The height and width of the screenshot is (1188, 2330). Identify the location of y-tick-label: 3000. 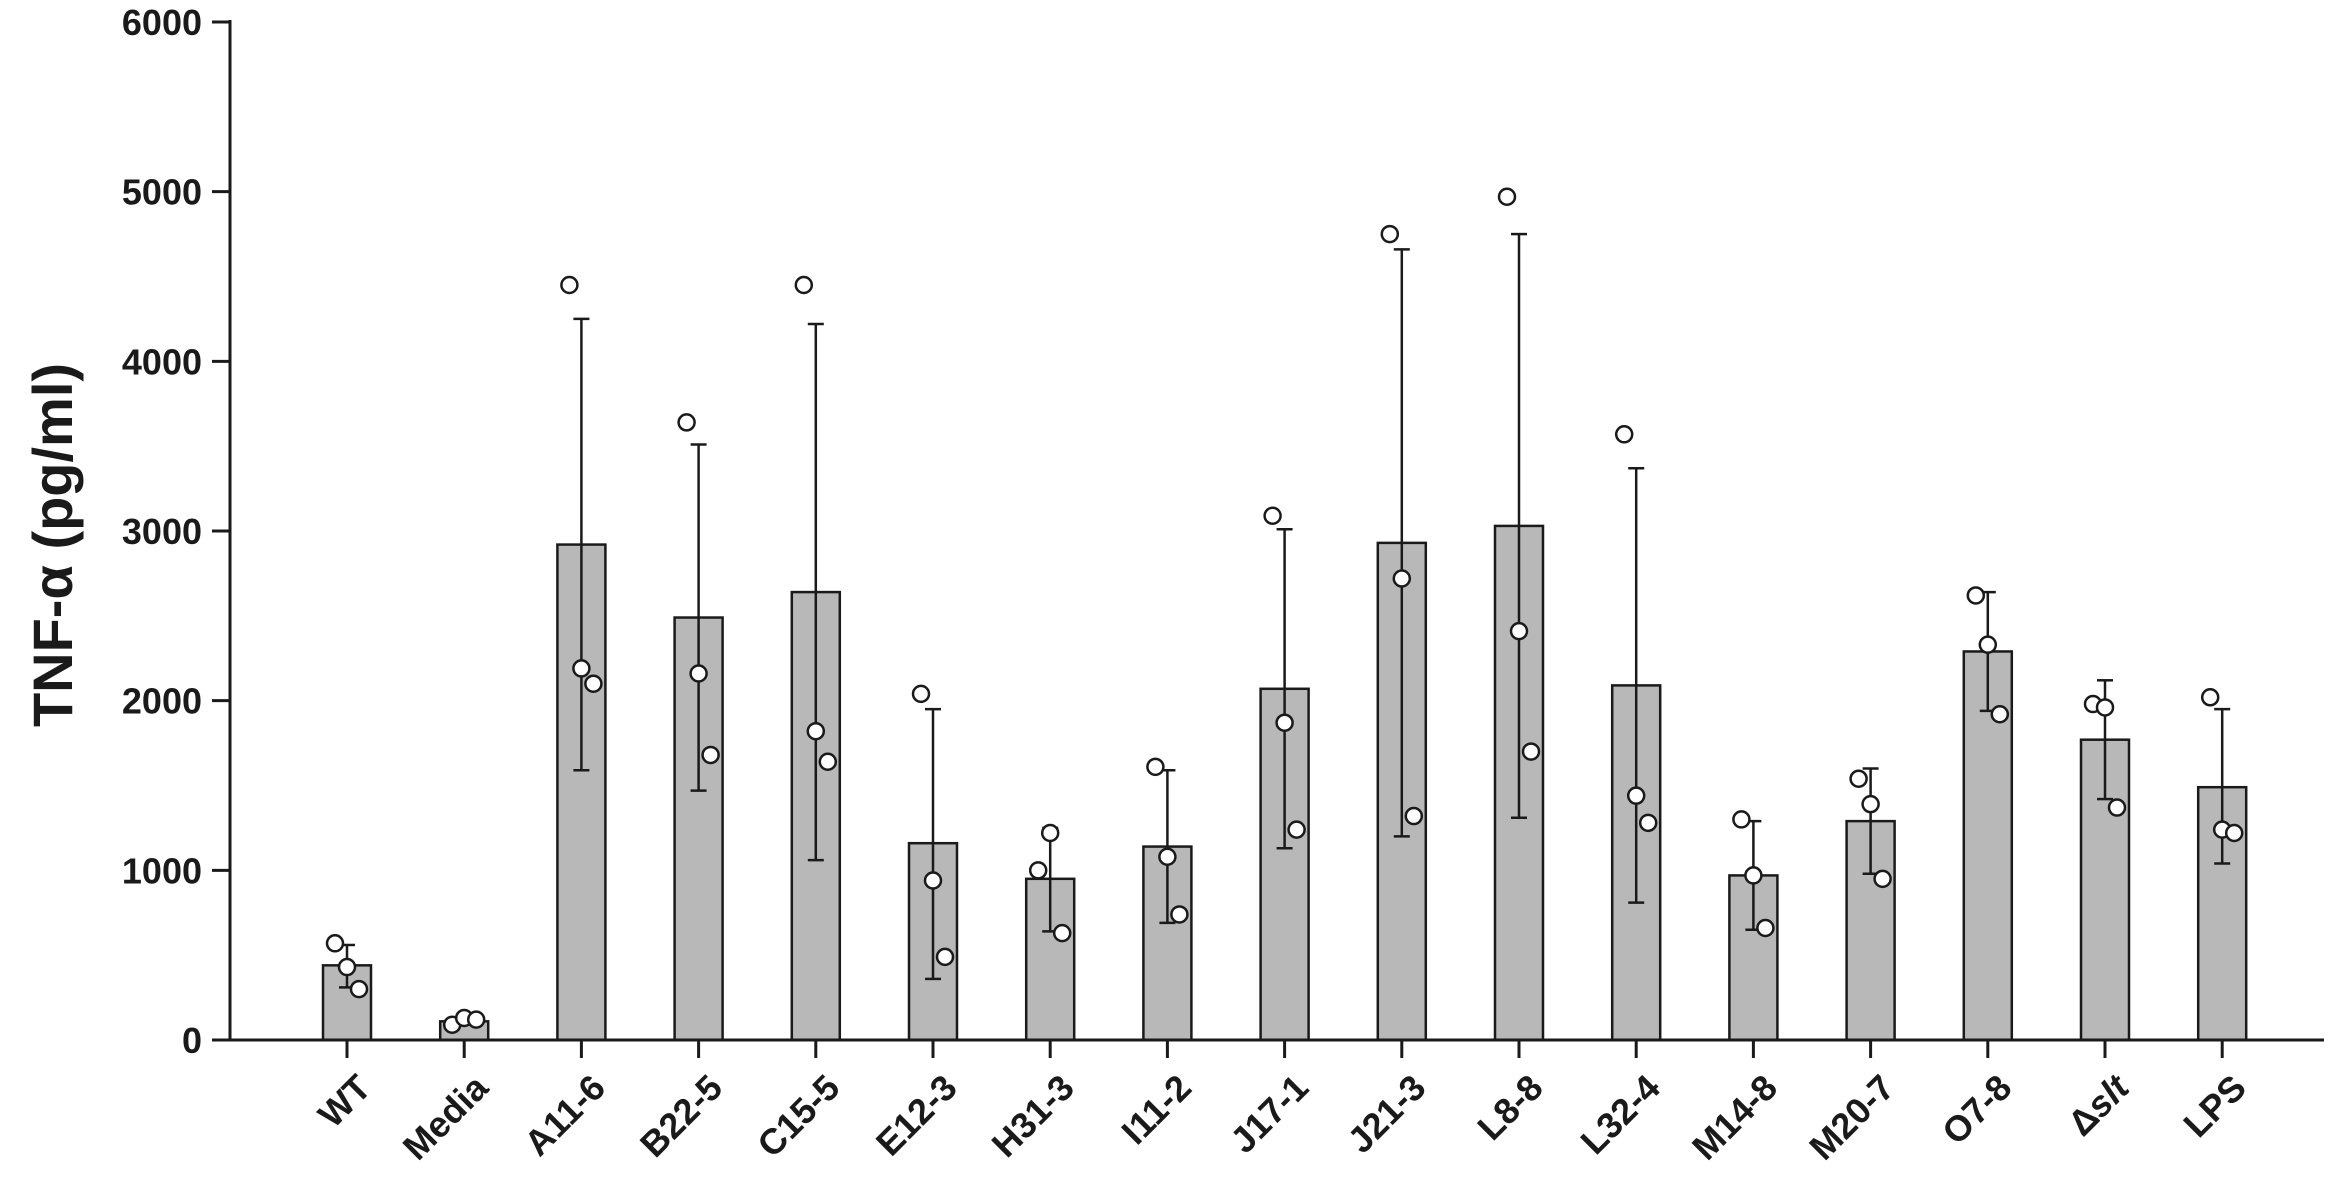
(162, 531).